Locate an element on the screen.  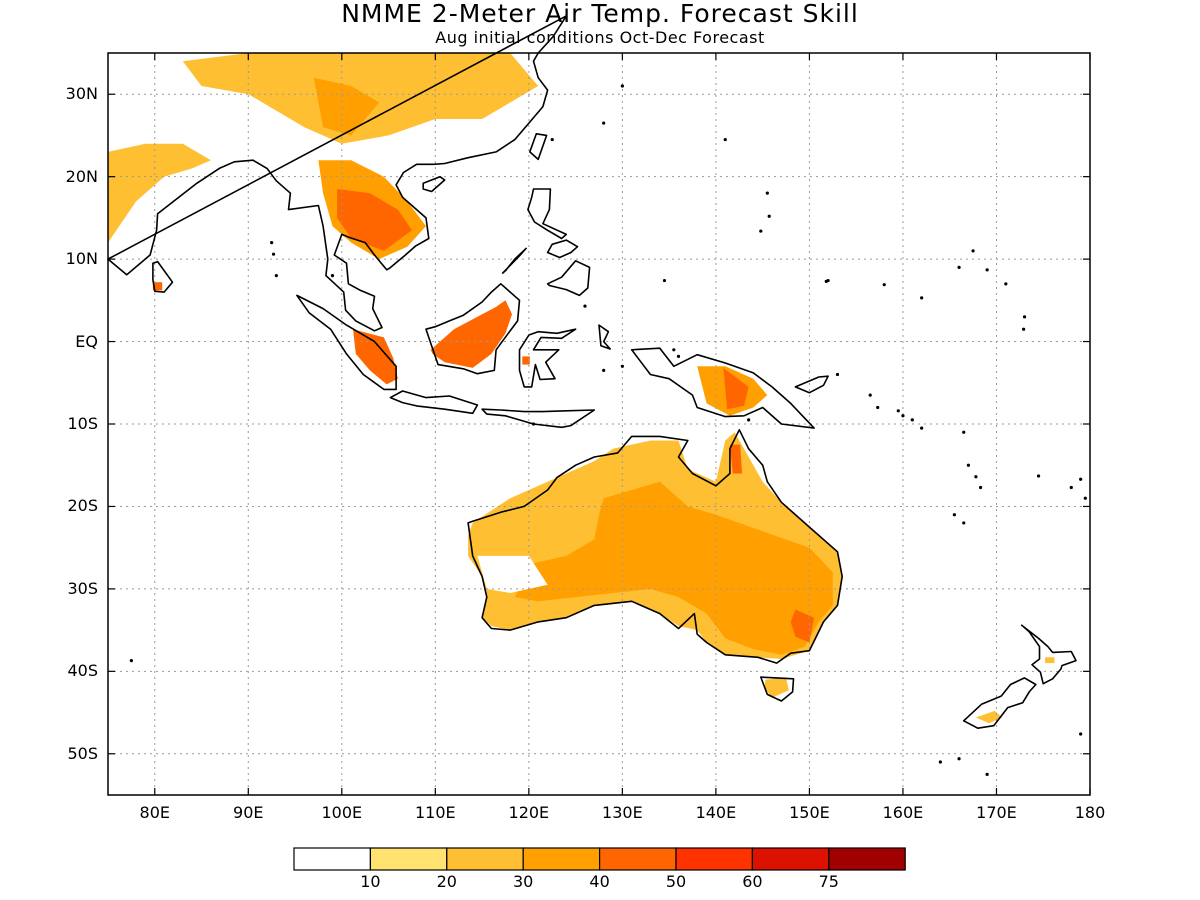
sulawesi-skill is located at coordinates (526, 360).